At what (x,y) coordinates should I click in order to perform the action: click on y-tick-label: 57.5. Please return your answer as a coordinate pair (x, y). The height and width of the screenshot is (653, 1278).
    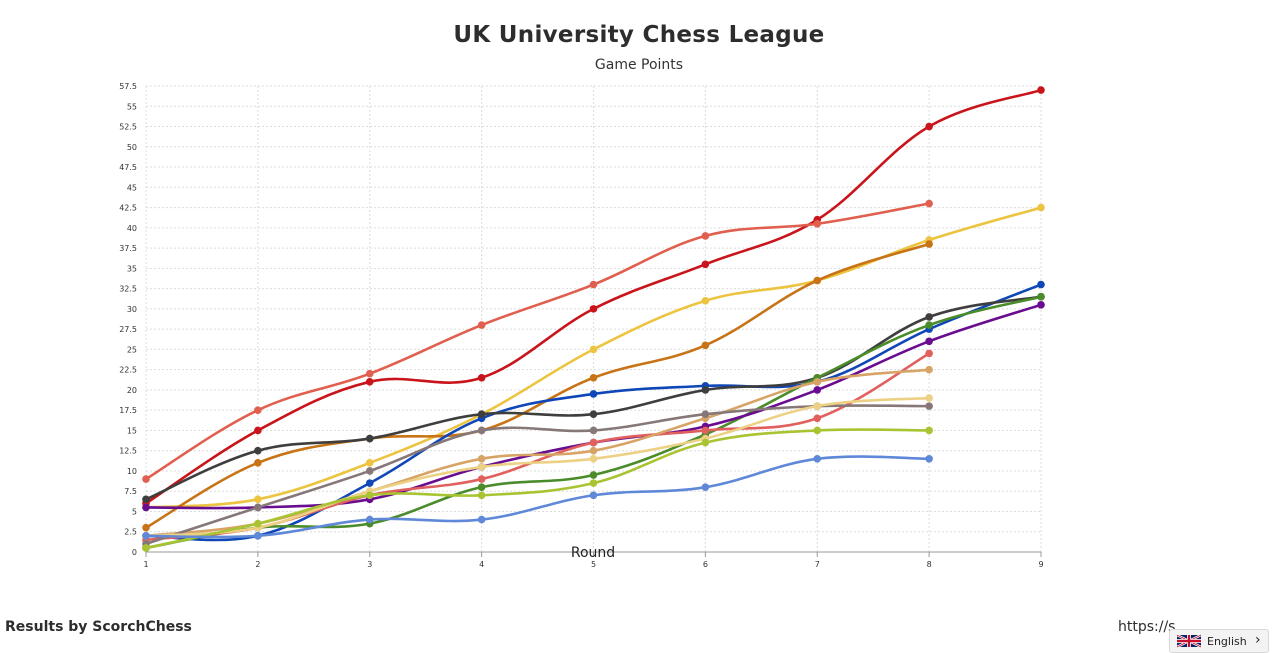
    Looking at the image, I should click on (128, 86).